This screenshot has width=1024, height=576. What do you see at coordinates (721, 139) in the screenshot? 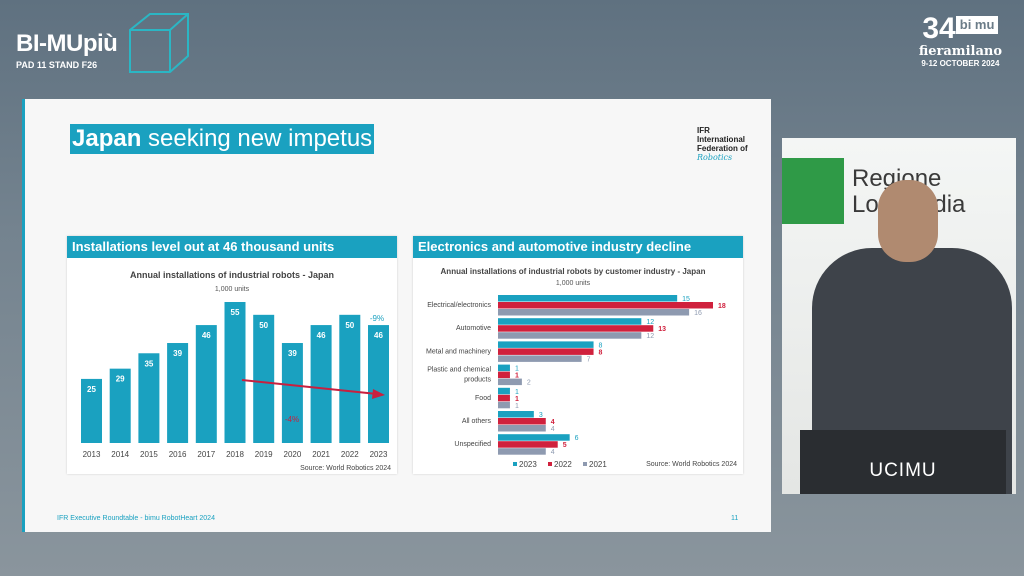
I see `ifr-logo-line: International` at bounding box center [721, 139].